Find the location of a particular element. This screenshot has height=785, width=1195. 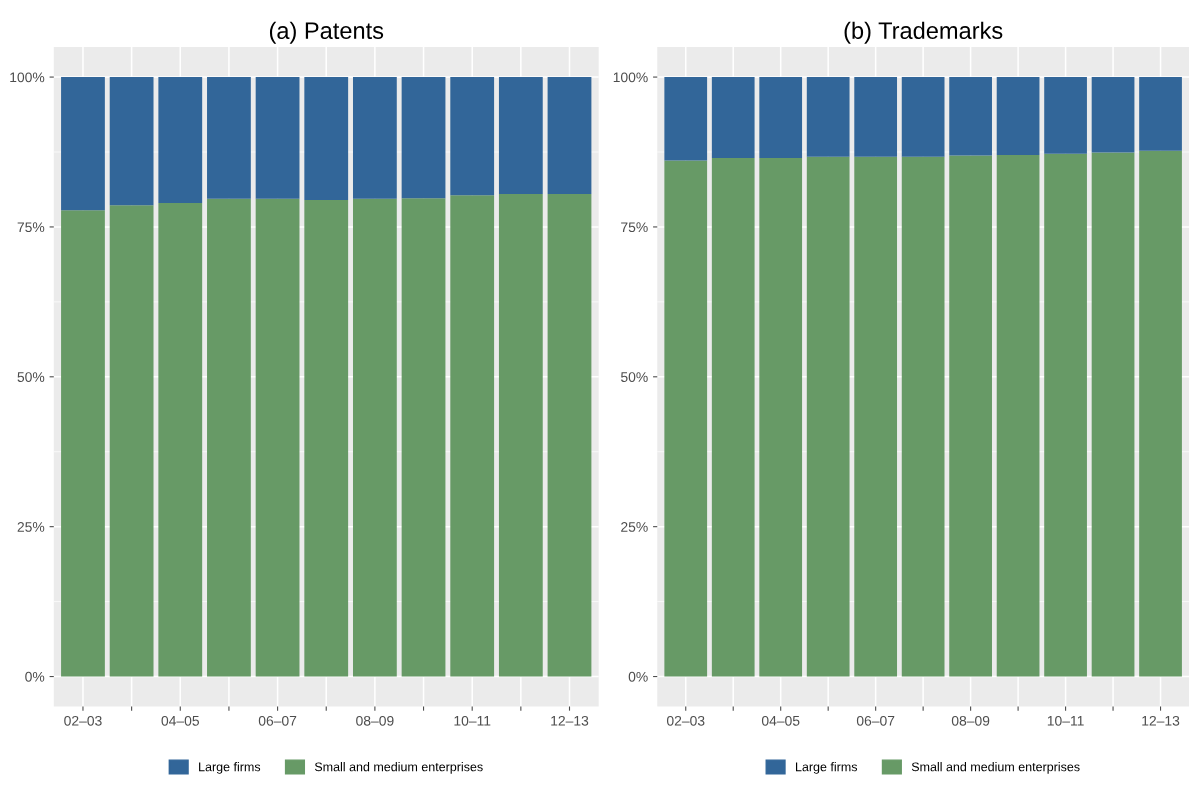

chart-title: (b) Trademarks is located at coordinates (923, 32).